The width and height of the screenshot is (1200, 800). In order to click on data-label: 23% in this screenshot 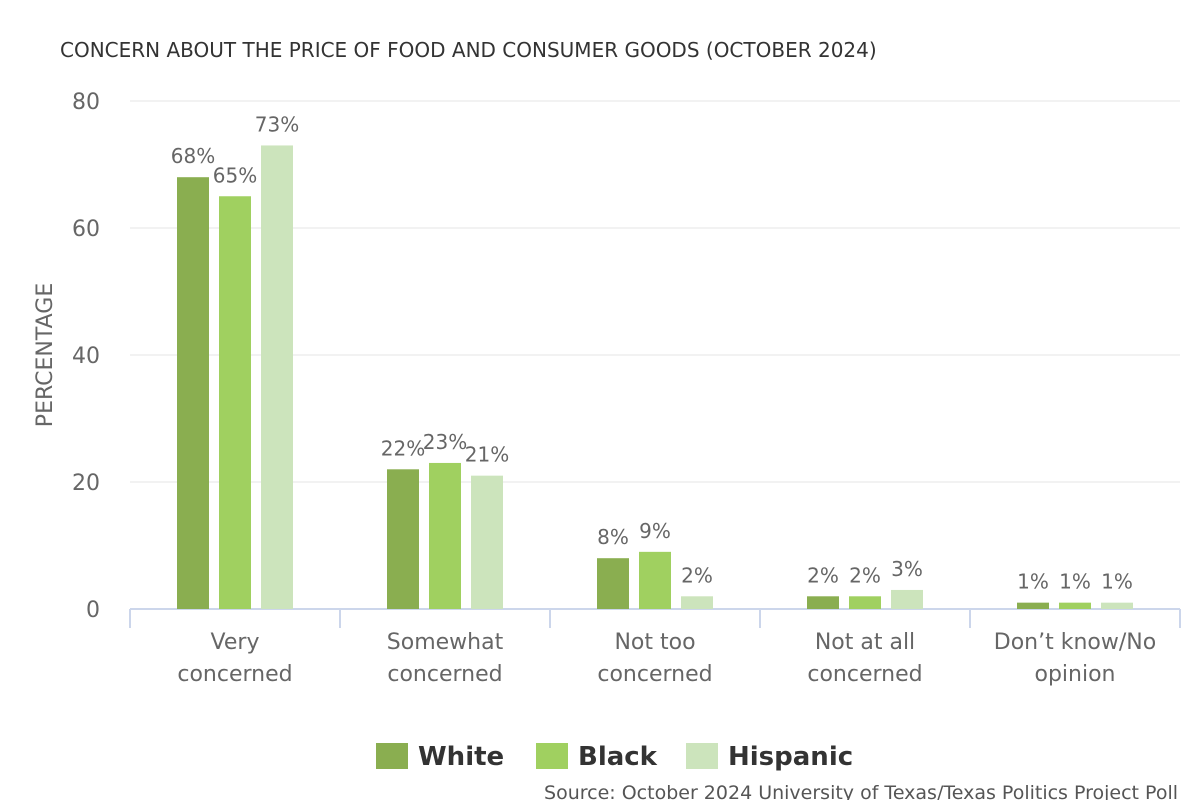, I will do `click(445, 442)`.